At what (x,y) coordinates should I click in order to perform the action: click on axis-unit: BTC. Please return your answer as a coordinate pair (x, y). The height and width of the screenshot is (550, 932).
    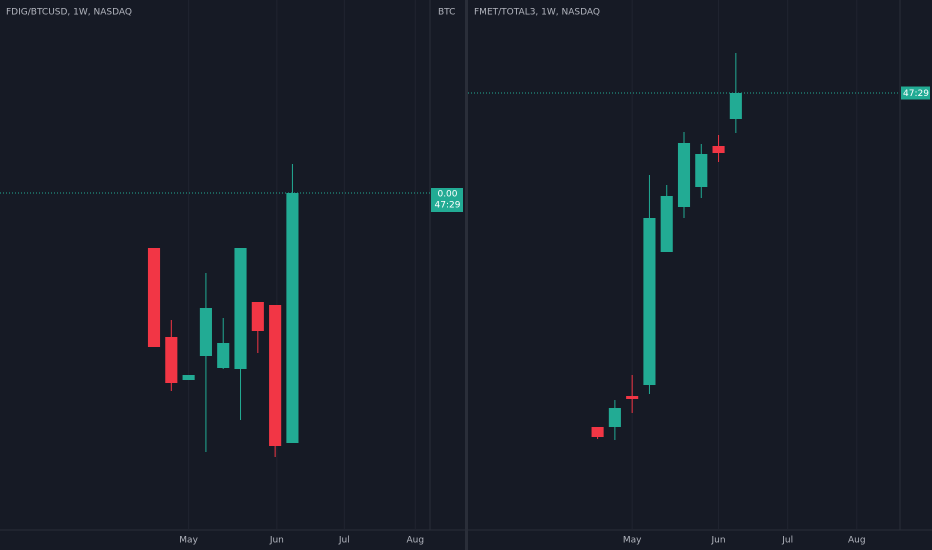
    Looking at the image, I should click on (446, 13).